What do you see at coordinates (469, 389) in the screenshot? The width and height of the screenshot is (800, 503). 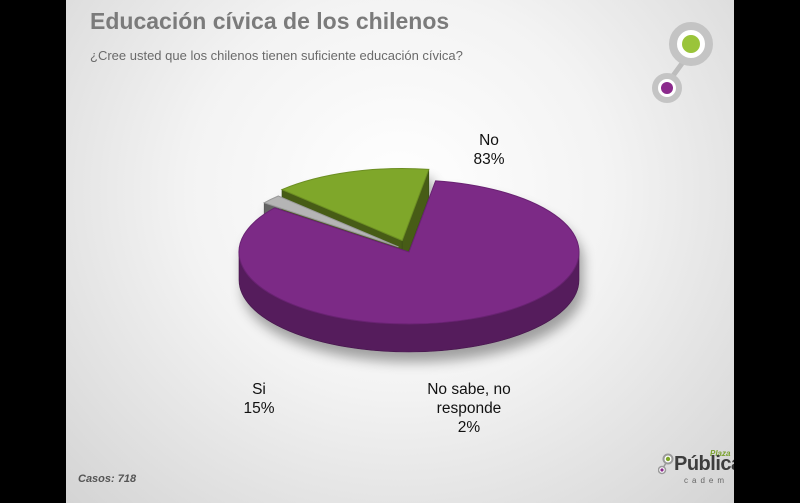 I see `label-ns-line1: No sabe, no` at bounding box center [469, 389].